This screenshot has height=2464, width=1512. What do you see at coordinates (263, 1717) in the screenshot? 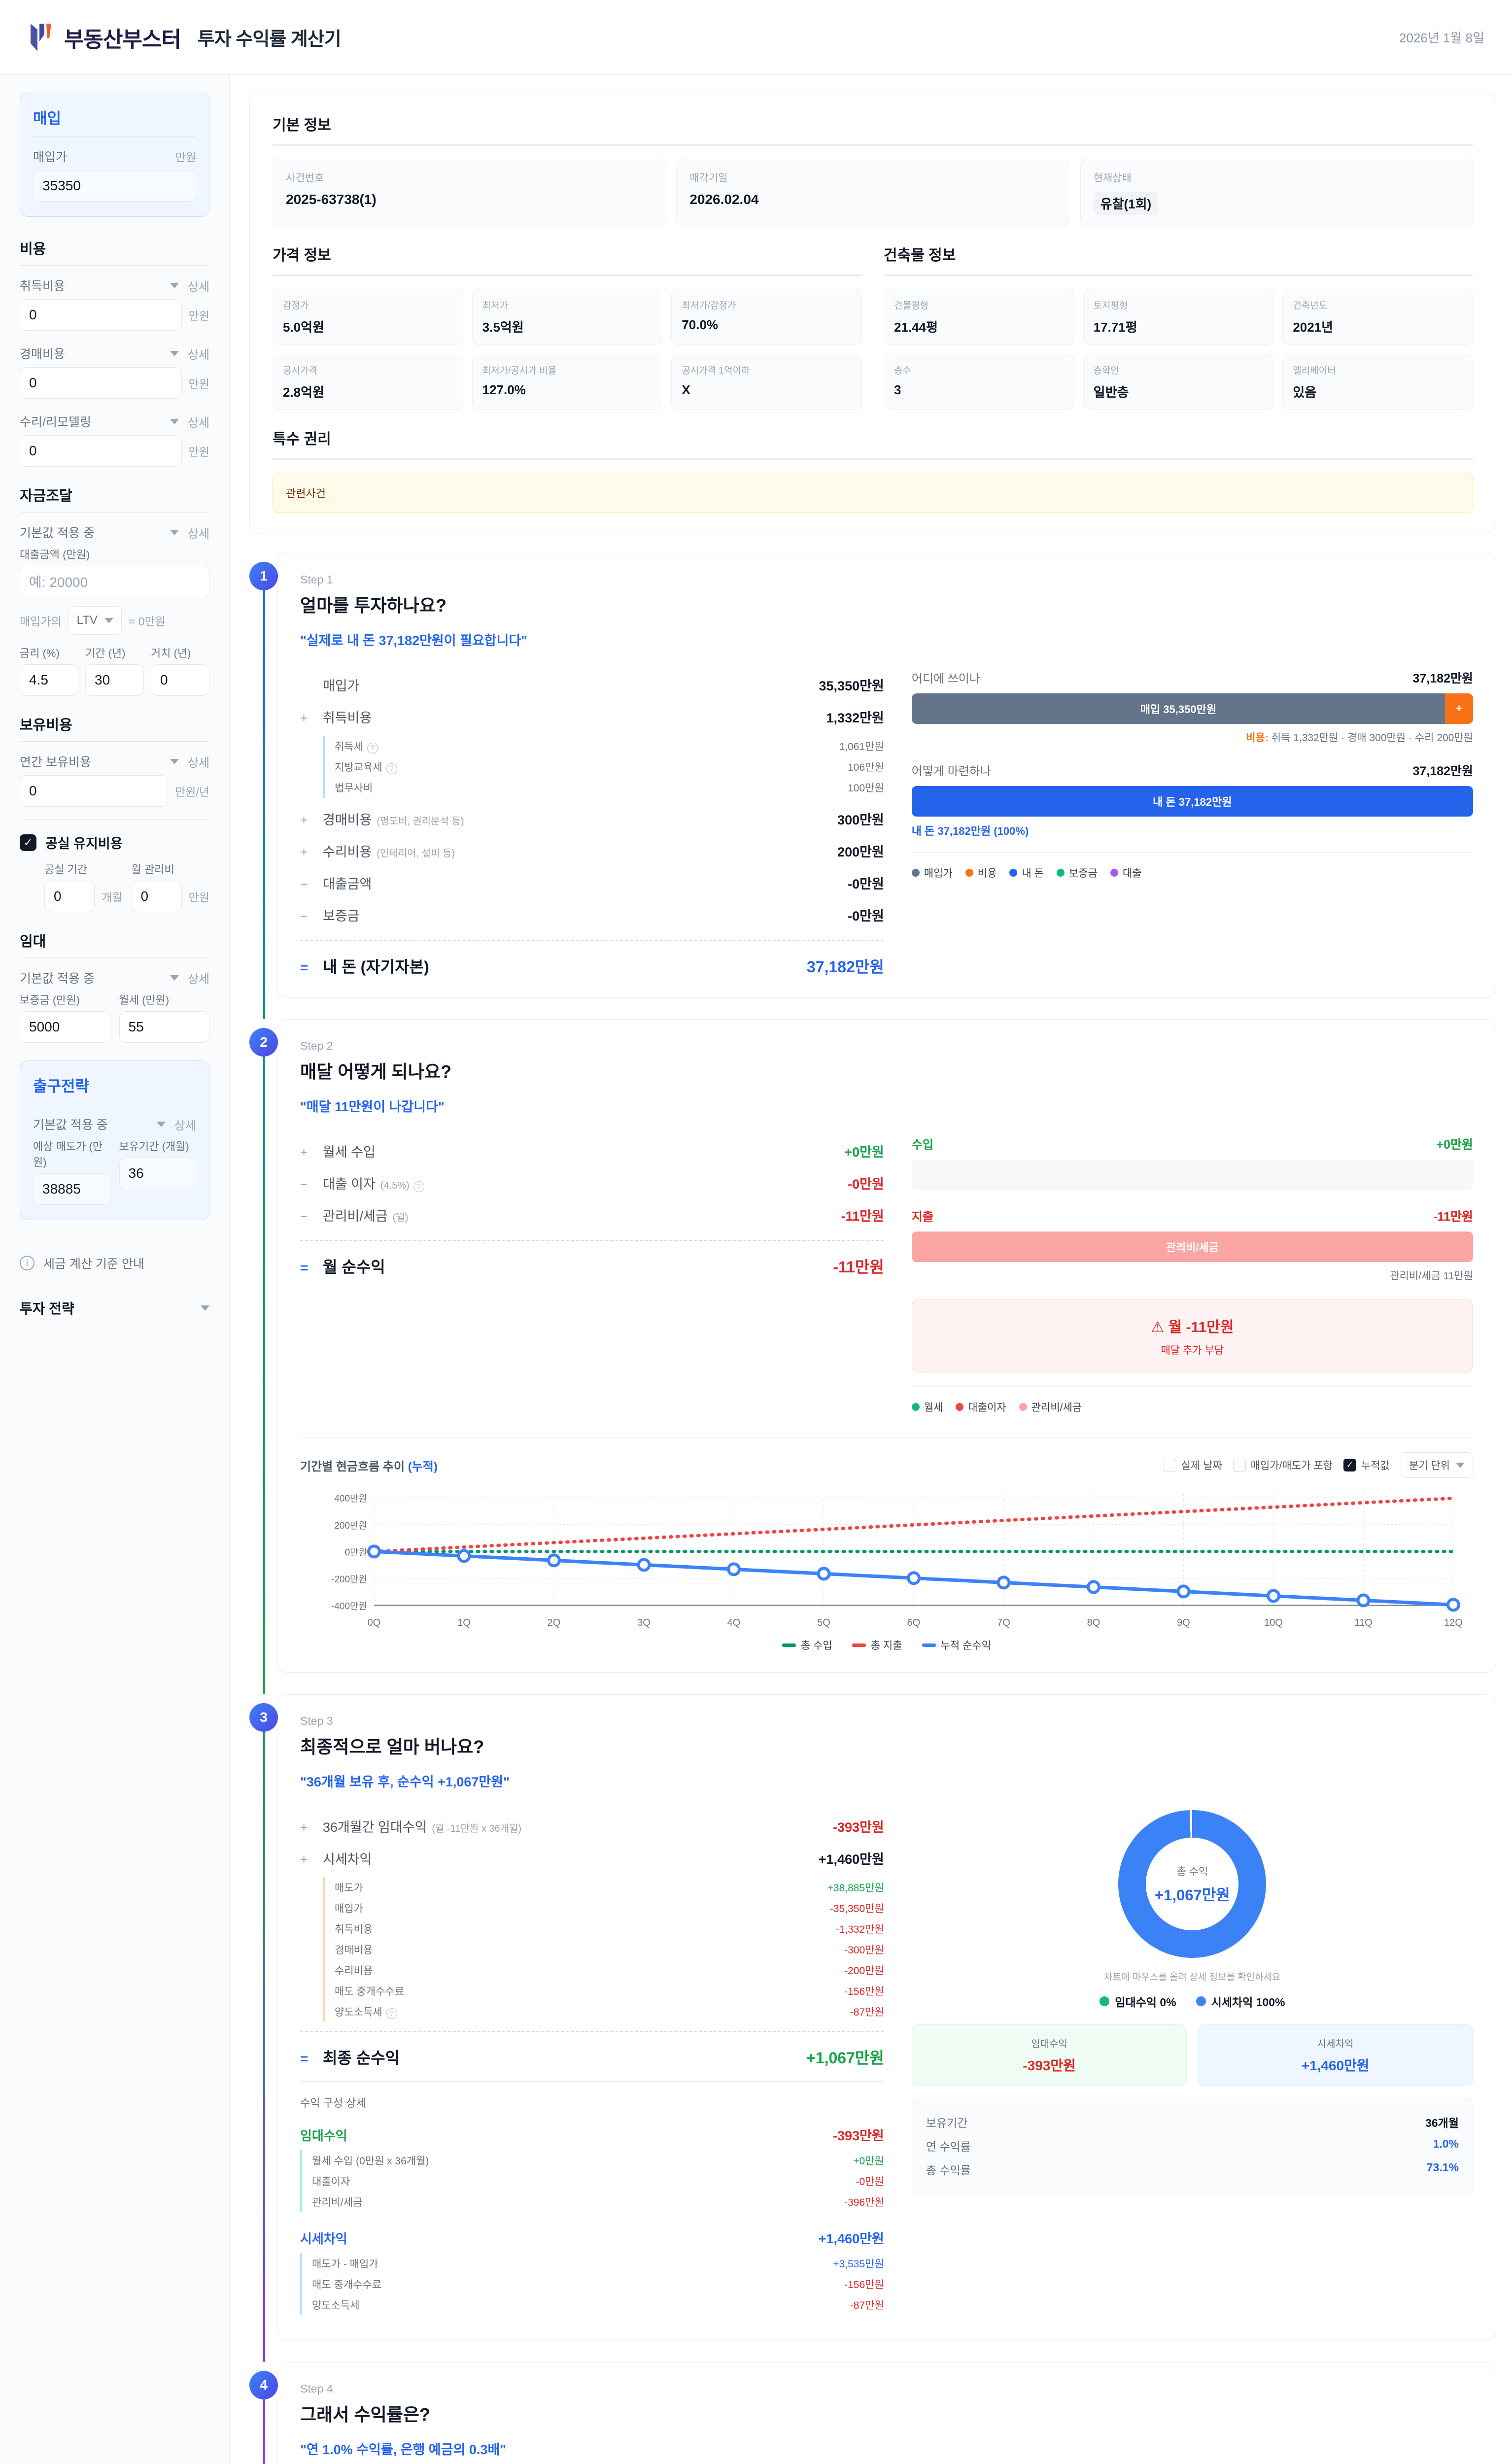
I see `step-3-badge: 3` at bounding box center [263, 1717].